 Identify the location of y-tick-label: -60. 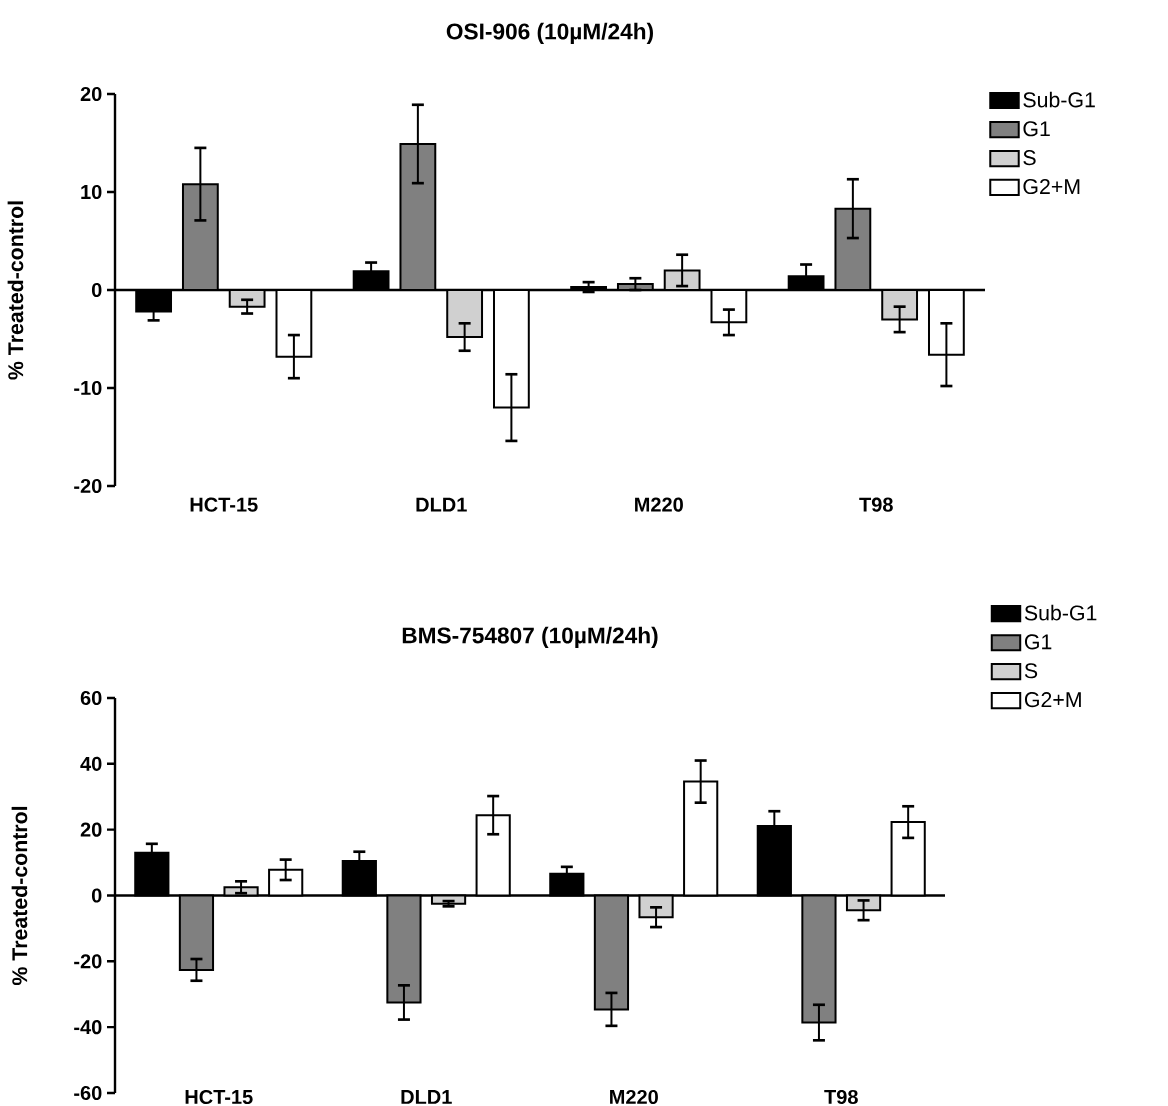
(88, 1093).